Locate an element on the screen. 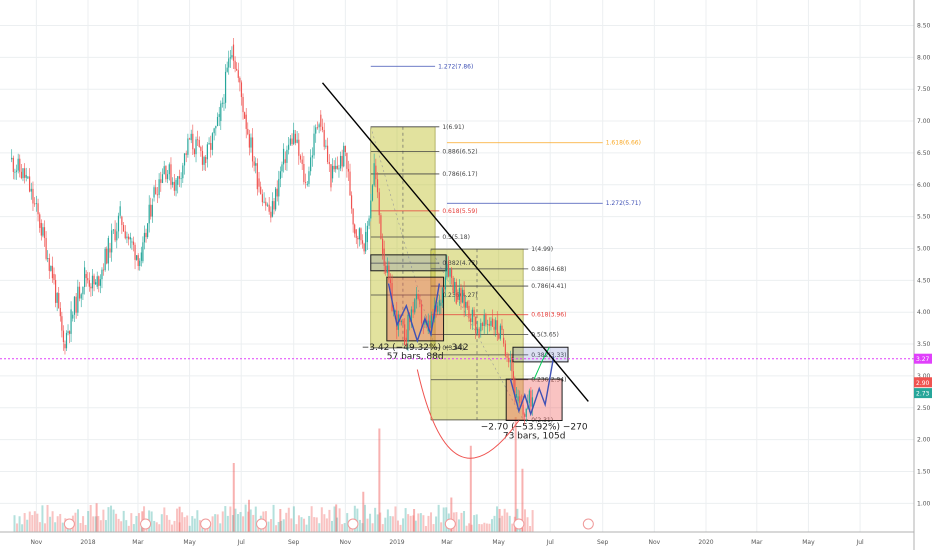 This screenshot has width=932, height=554. measure-change-label: −2.70 (−53.92%) −270 is located at coordinates (534, 428).